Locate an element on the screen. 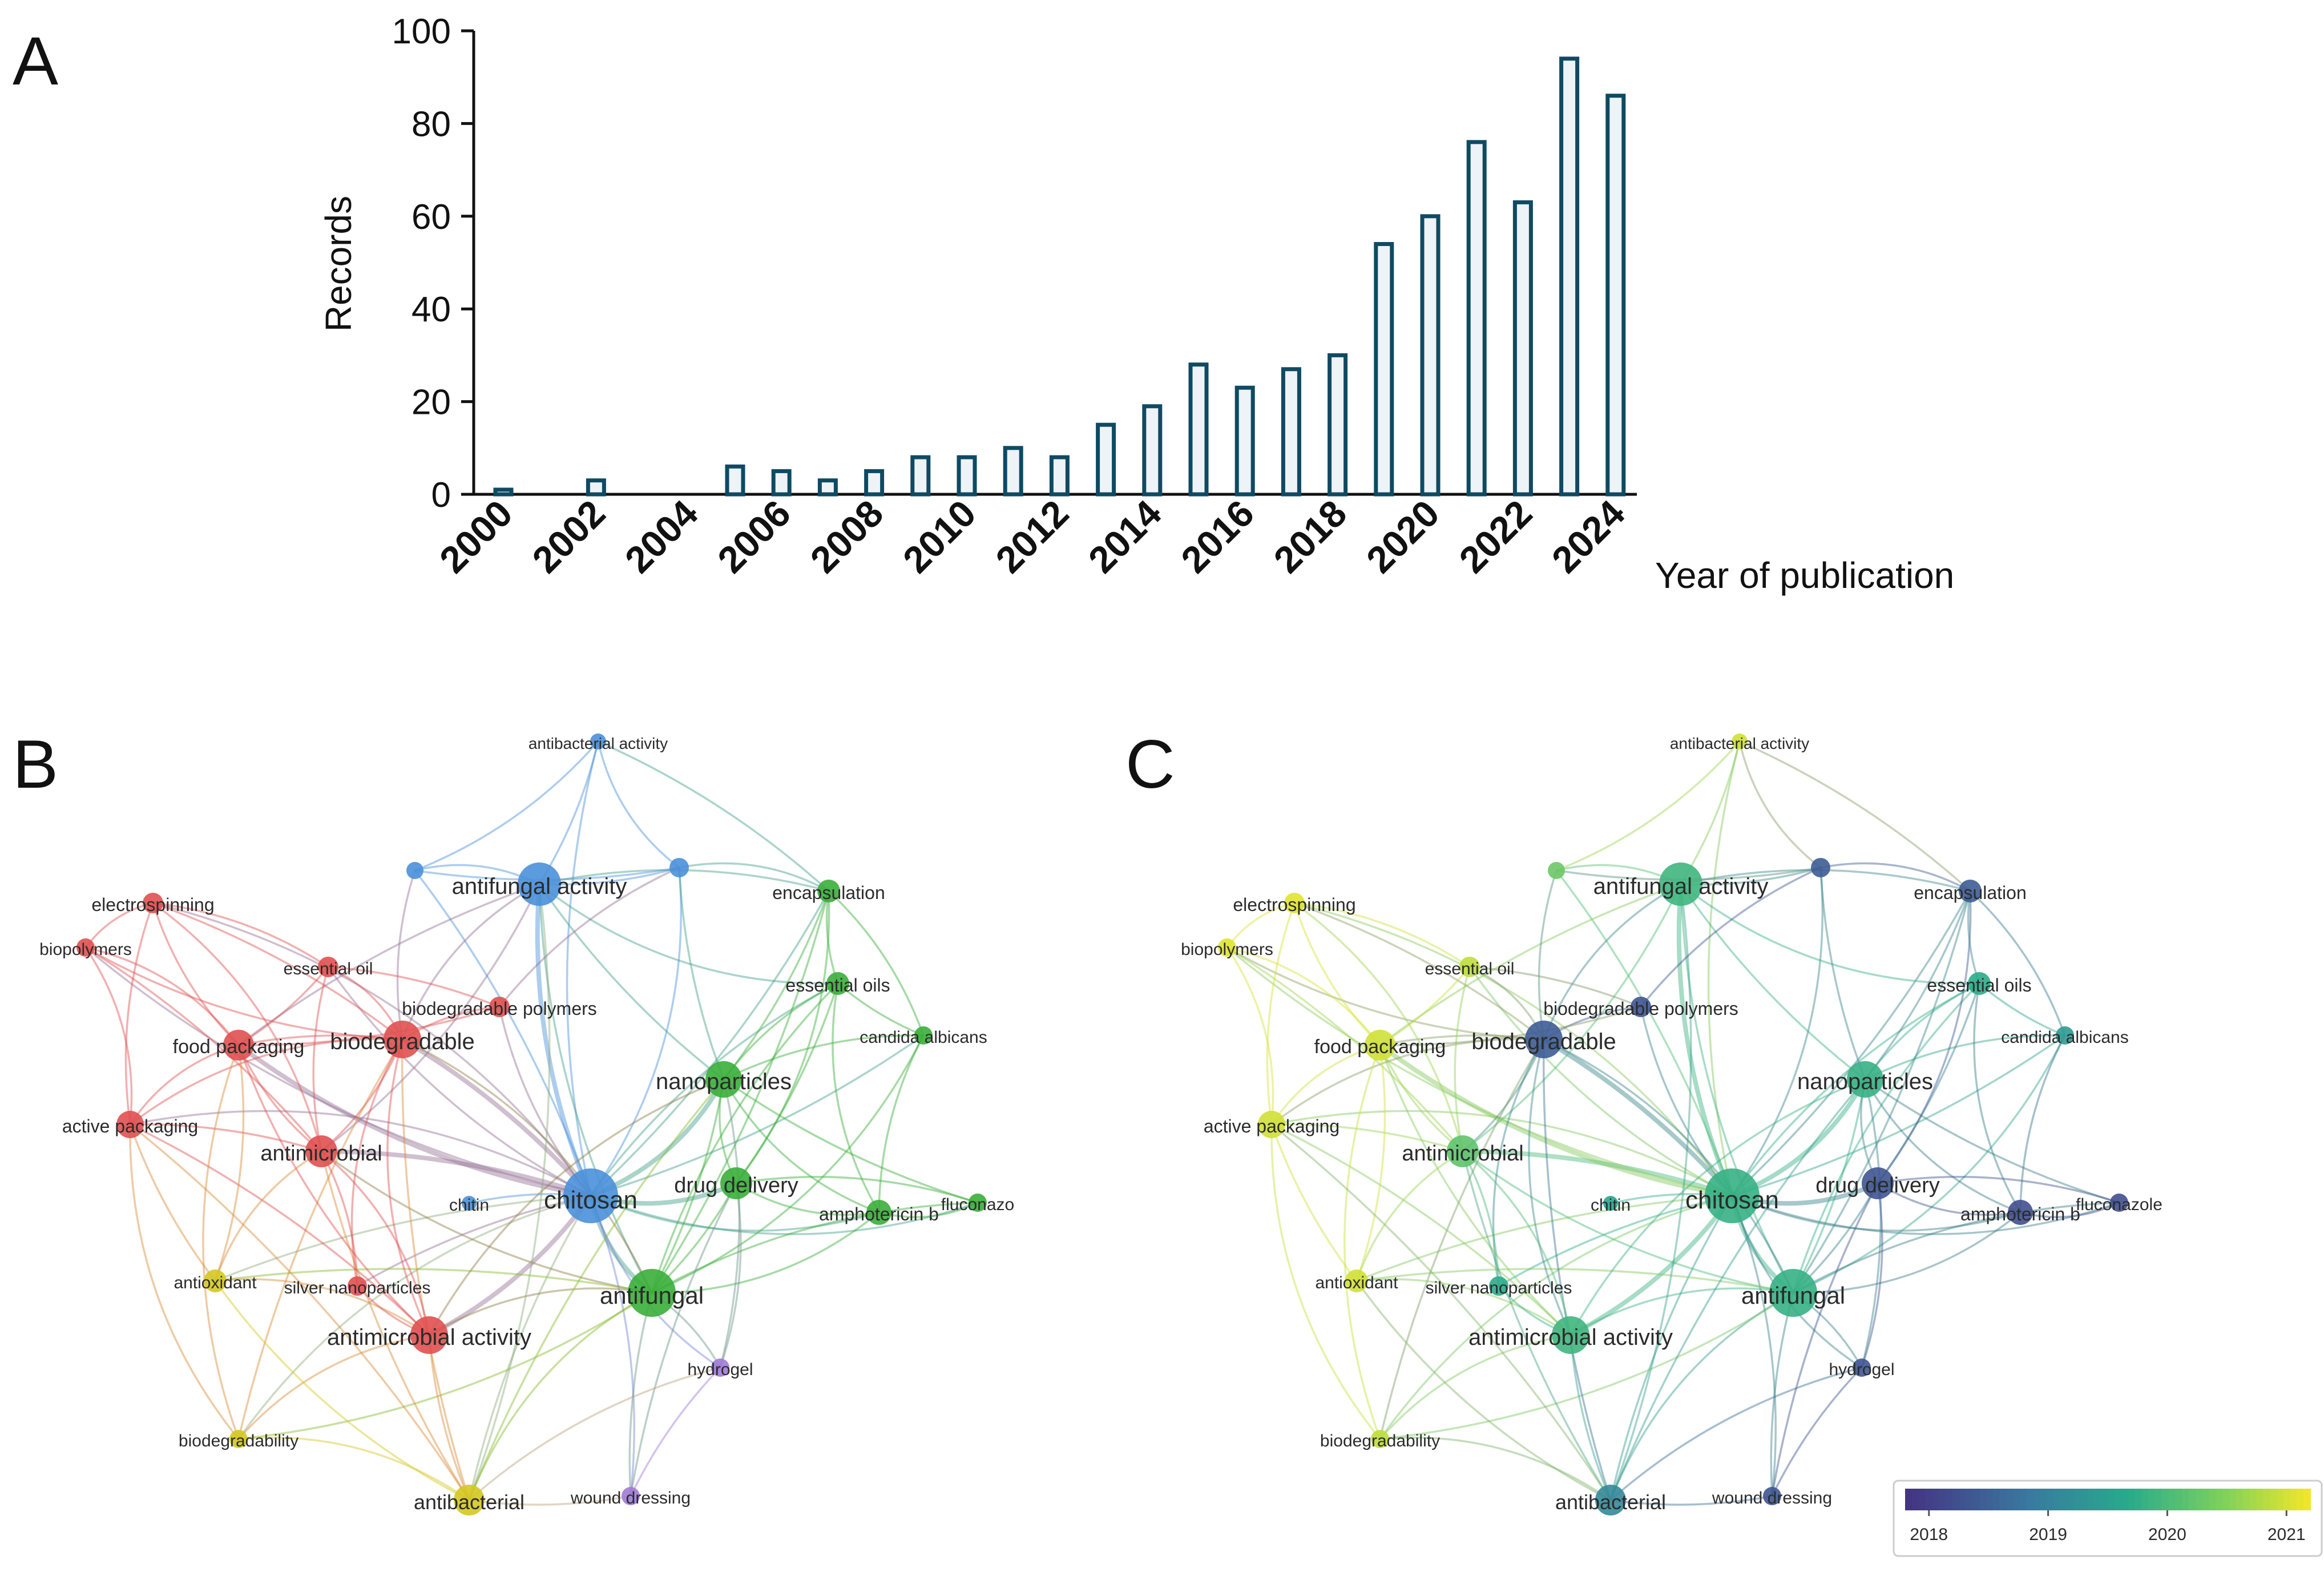 This screenshot has width=2324, height=1572. node-label: hydrogel is located at coordinates (720, 1369).